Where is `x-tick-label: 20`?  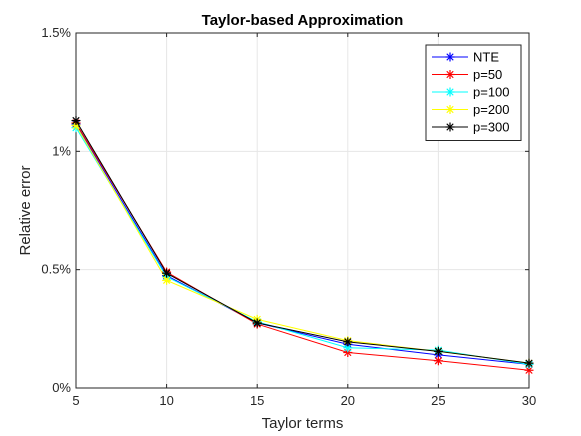 x-tick-label: 20 is located at coordinates (348, 400).